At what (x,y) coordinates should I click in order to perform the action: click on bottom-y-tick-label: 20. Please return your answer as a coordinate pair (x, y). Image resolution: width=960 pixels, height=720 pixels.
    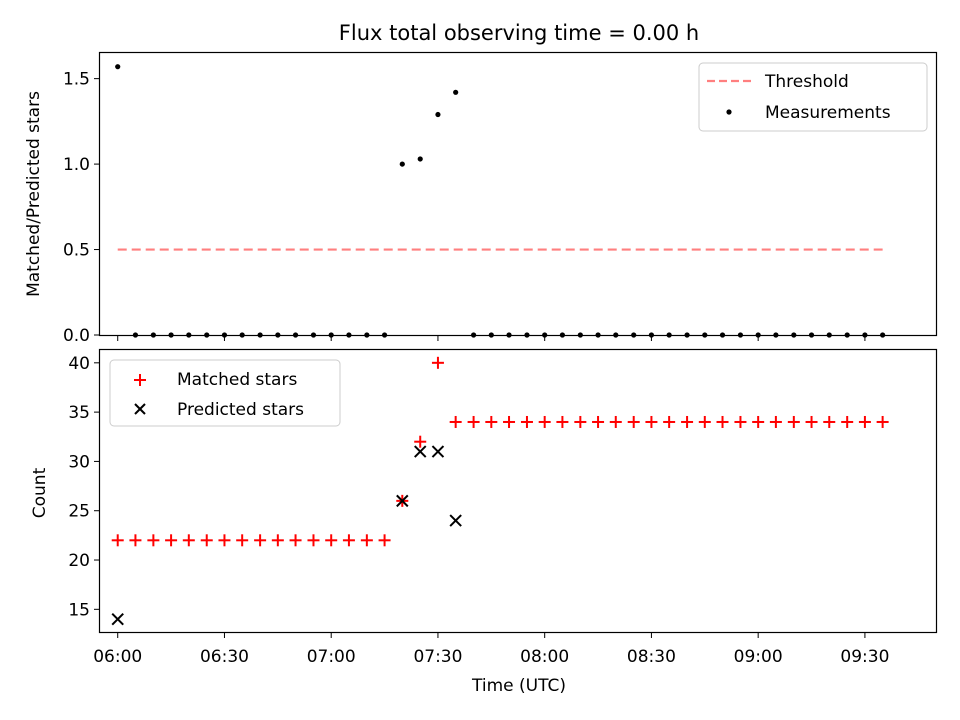
    Looking at the image, I should click on (79, 561).